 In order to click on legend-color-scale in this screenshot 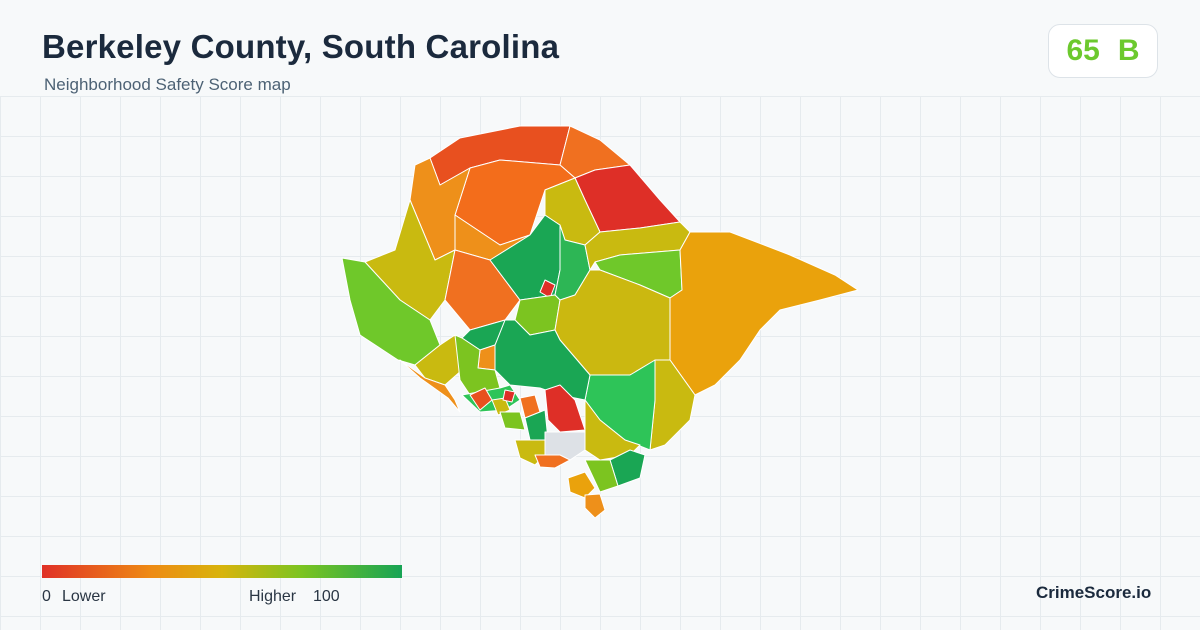, I will do `click(222, 571)`.